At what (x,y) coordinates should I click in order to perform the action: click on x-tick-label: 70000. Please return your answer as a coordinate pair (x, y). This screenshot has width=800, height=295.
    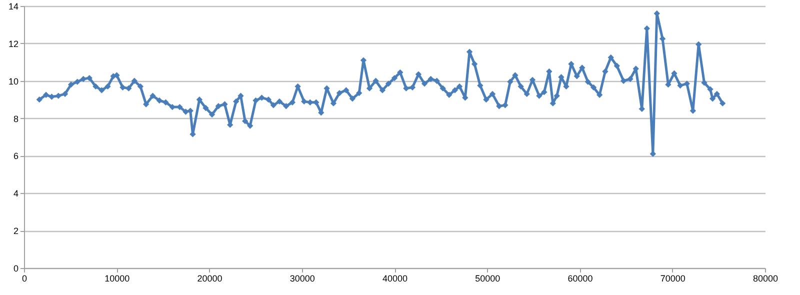
    Looking at the image, I should click on (673, 279).